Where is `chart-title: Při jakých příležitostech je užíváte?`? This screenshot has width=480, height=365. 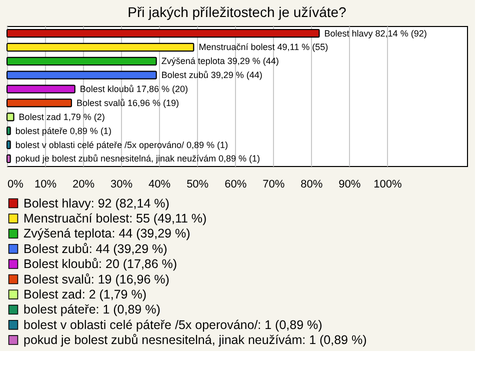
chart-title: Při jakých příležitostech je užíváte? is located at coordinates (237, 12).